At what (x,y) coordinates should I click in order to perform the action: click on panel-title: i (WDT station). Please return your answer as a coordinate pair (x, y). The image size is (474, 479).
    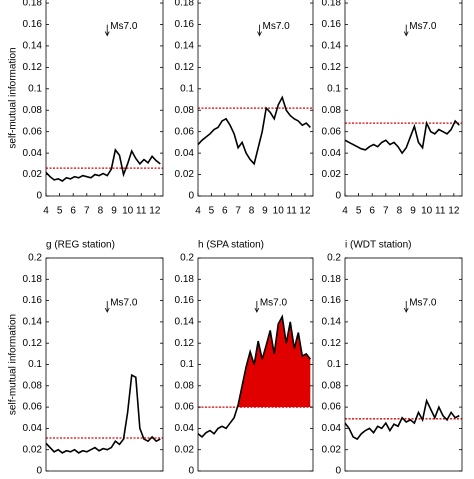
    Looking at the image, I should click on (378, 245).